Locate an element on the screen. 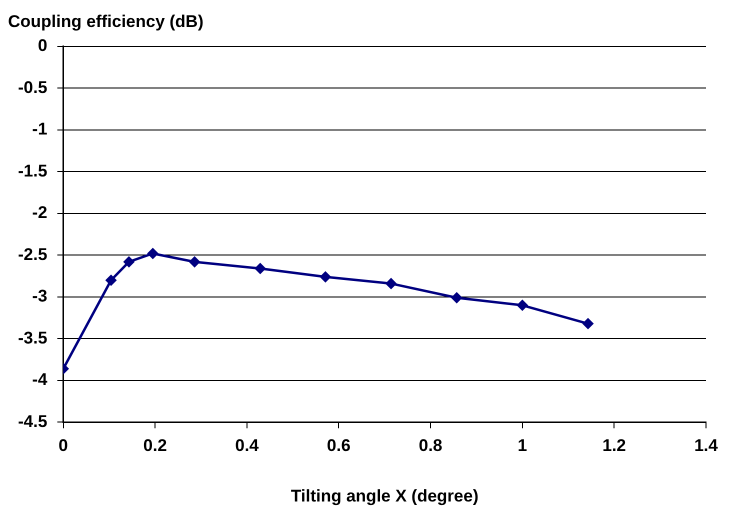 The image size is (734, 519). x-axis-title: Tilting angle X (degree) is located at coordinates (384, 496).